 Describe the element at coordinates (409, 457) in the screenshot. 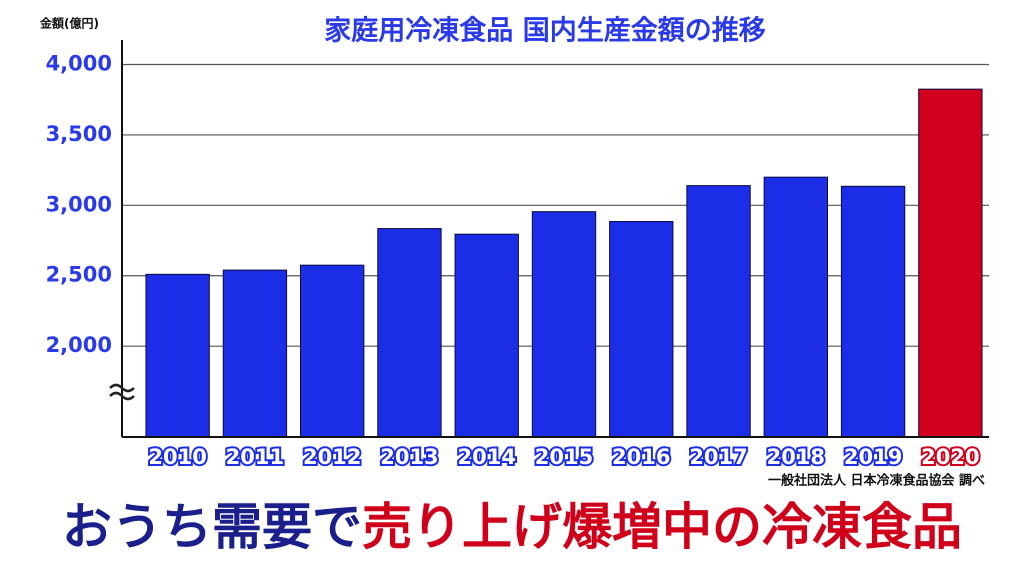

I see `x-tick-label: 2013` at that location.